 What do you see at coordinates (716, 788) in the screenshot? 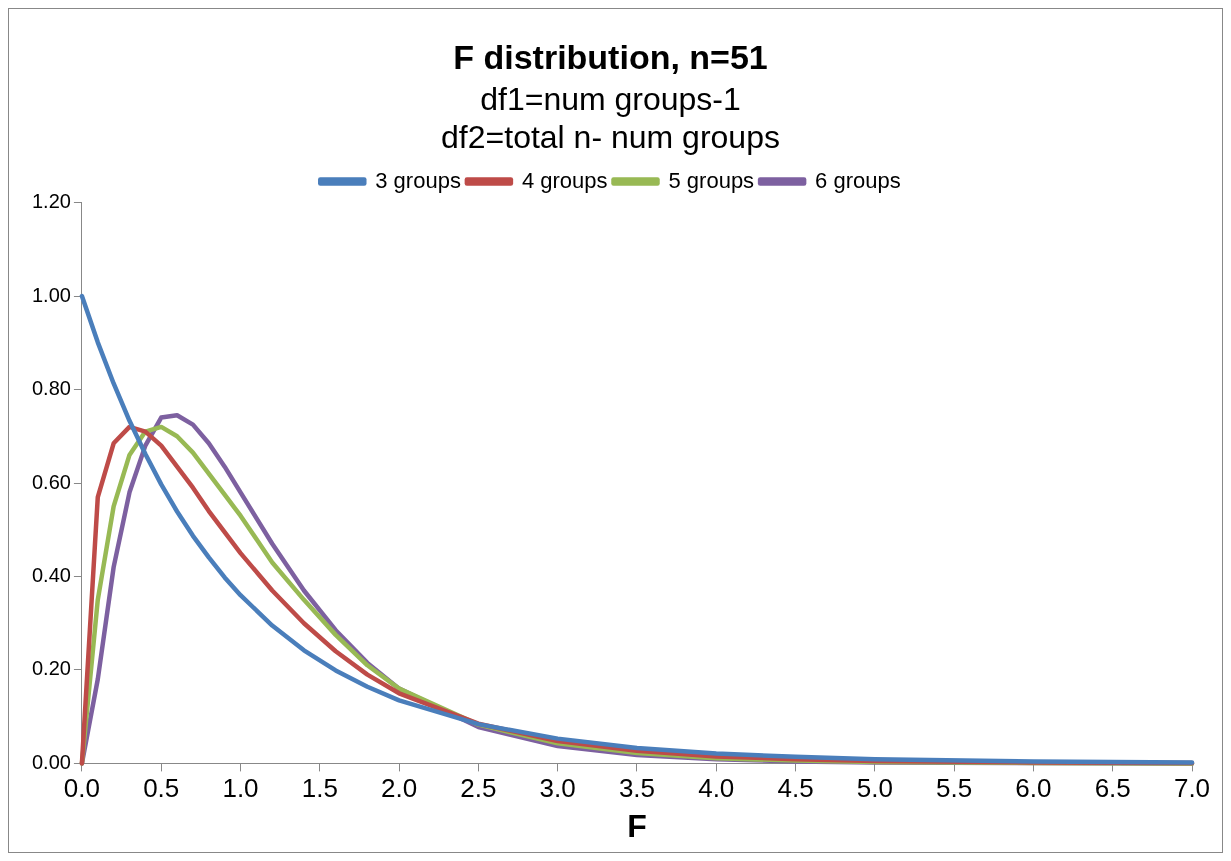
I see `x-tick-label: 4.0` at bounding box center [716, 788].